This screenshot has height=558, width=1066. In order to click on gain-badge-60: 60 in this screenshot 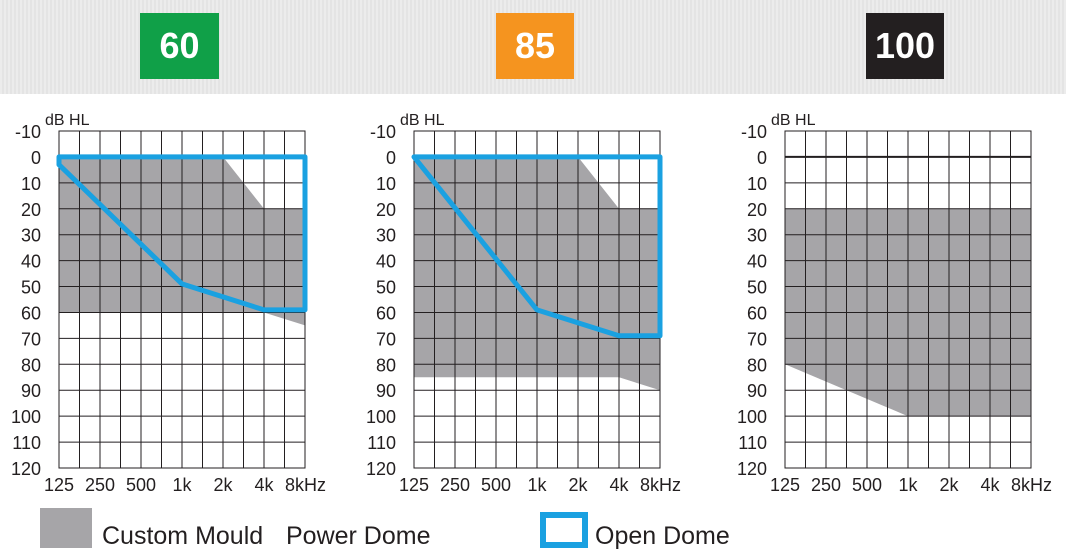, I will do `click(179, 46)`.